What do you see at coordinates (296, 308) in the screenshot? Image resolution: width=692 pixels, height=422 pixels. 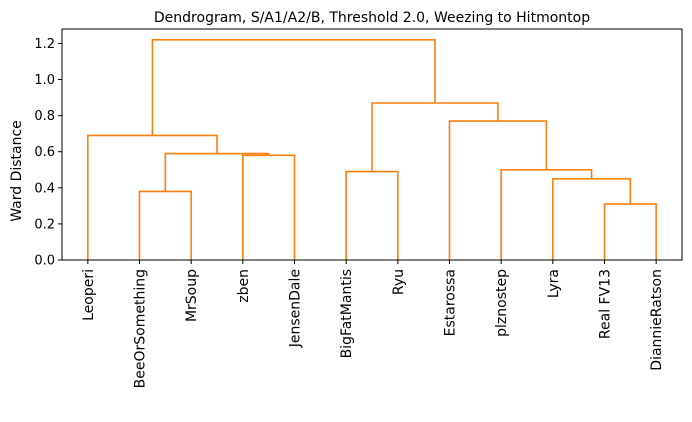 I see `leaf-label: JensenDale` at bounding box center [296, 308].